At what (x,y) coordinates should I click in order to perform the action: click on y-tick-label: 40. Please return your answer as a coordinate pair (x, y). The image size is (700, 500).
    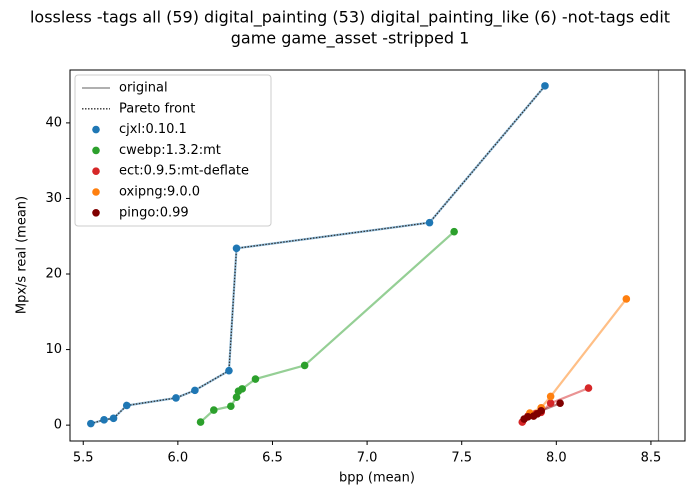
    Looking at the image, I should click on (53, 122).